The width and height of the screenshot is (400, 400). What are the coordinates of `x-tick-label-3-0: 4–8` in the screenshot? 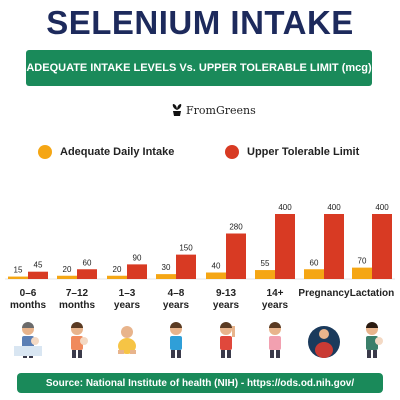 It's located at (176, 293).